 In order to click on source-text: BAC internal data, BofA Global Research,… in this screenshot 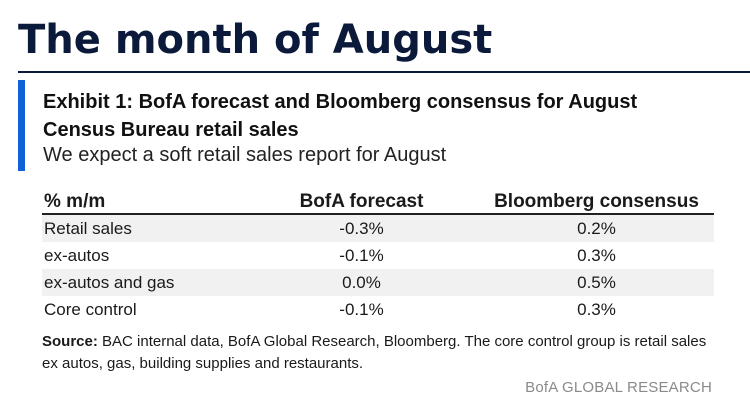, I will do `click(374, 352)`.